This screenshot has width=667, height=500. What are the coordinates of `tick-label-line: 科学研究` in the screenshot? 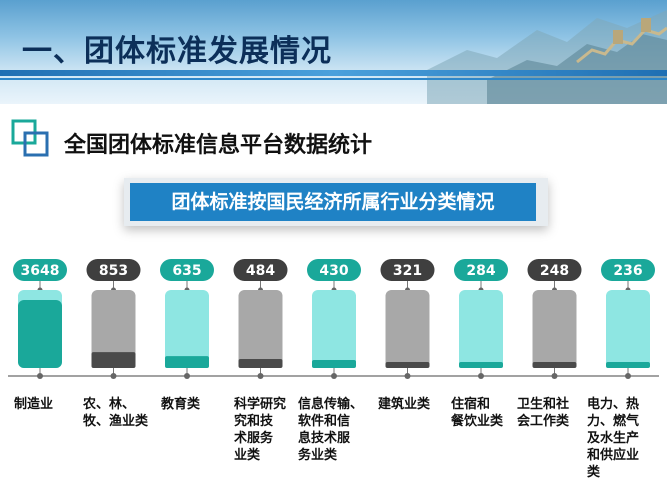 It's located at (260, 404).